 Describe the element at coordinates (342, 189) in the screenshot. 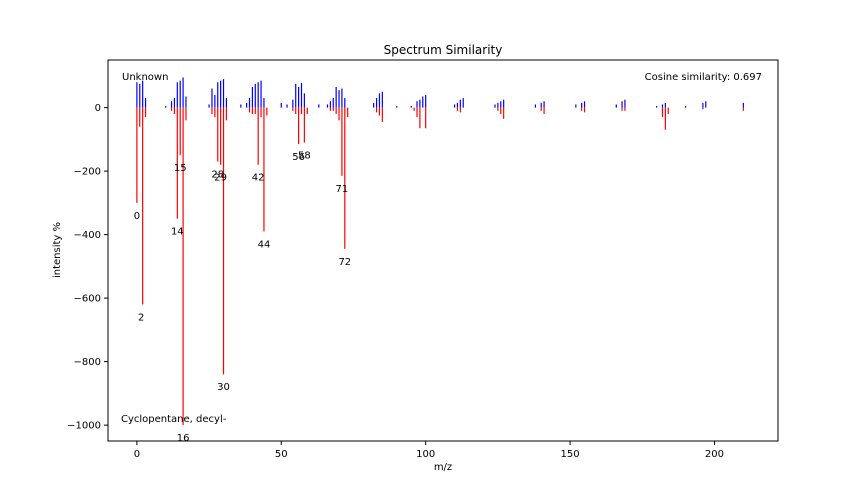

I see `peak-label: 71` at that location.